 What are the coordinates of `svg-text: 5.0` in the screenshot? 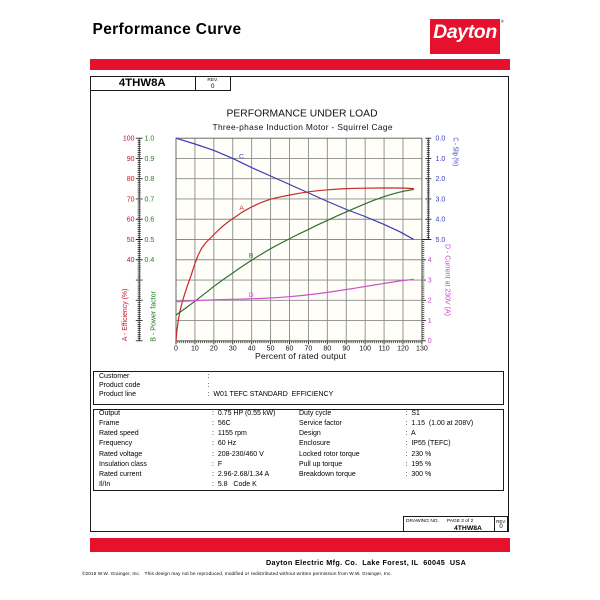 It's located at (441, 240).